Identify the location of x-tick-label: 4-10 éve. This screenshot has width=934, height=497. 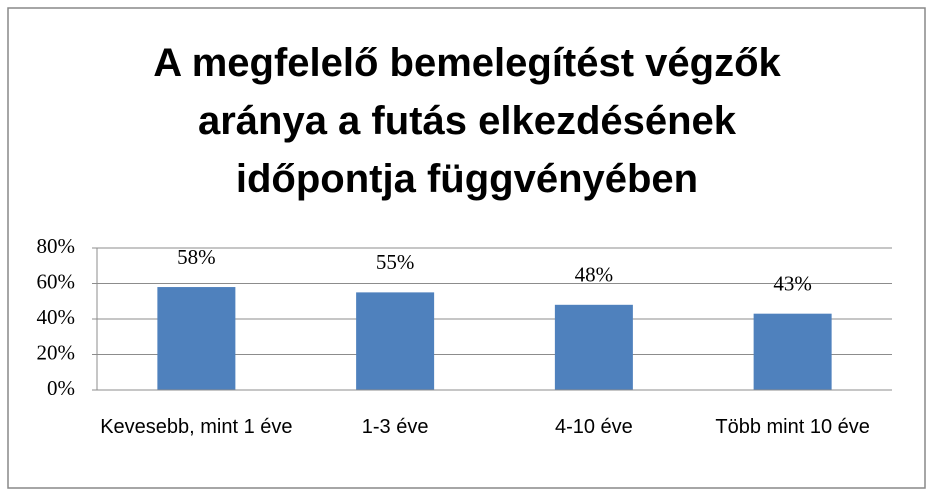
(593, 427).